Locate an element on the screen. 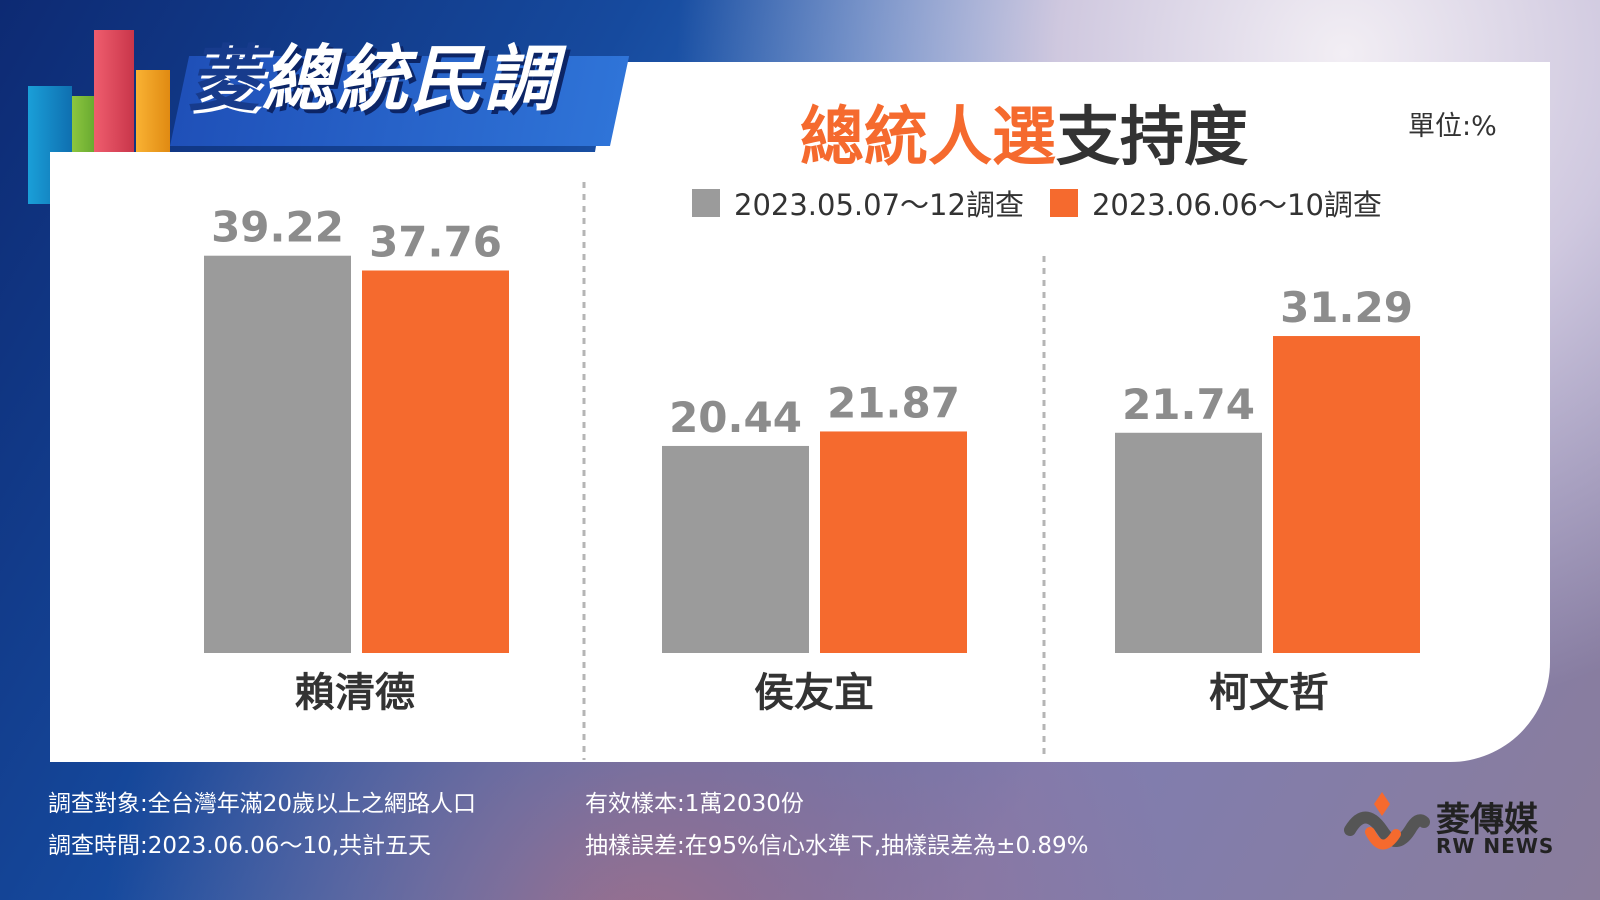 The width and height of the screenshot is (1600, 900). value-label-1-series-2: 37.76 is located at coordinates (435, 241).